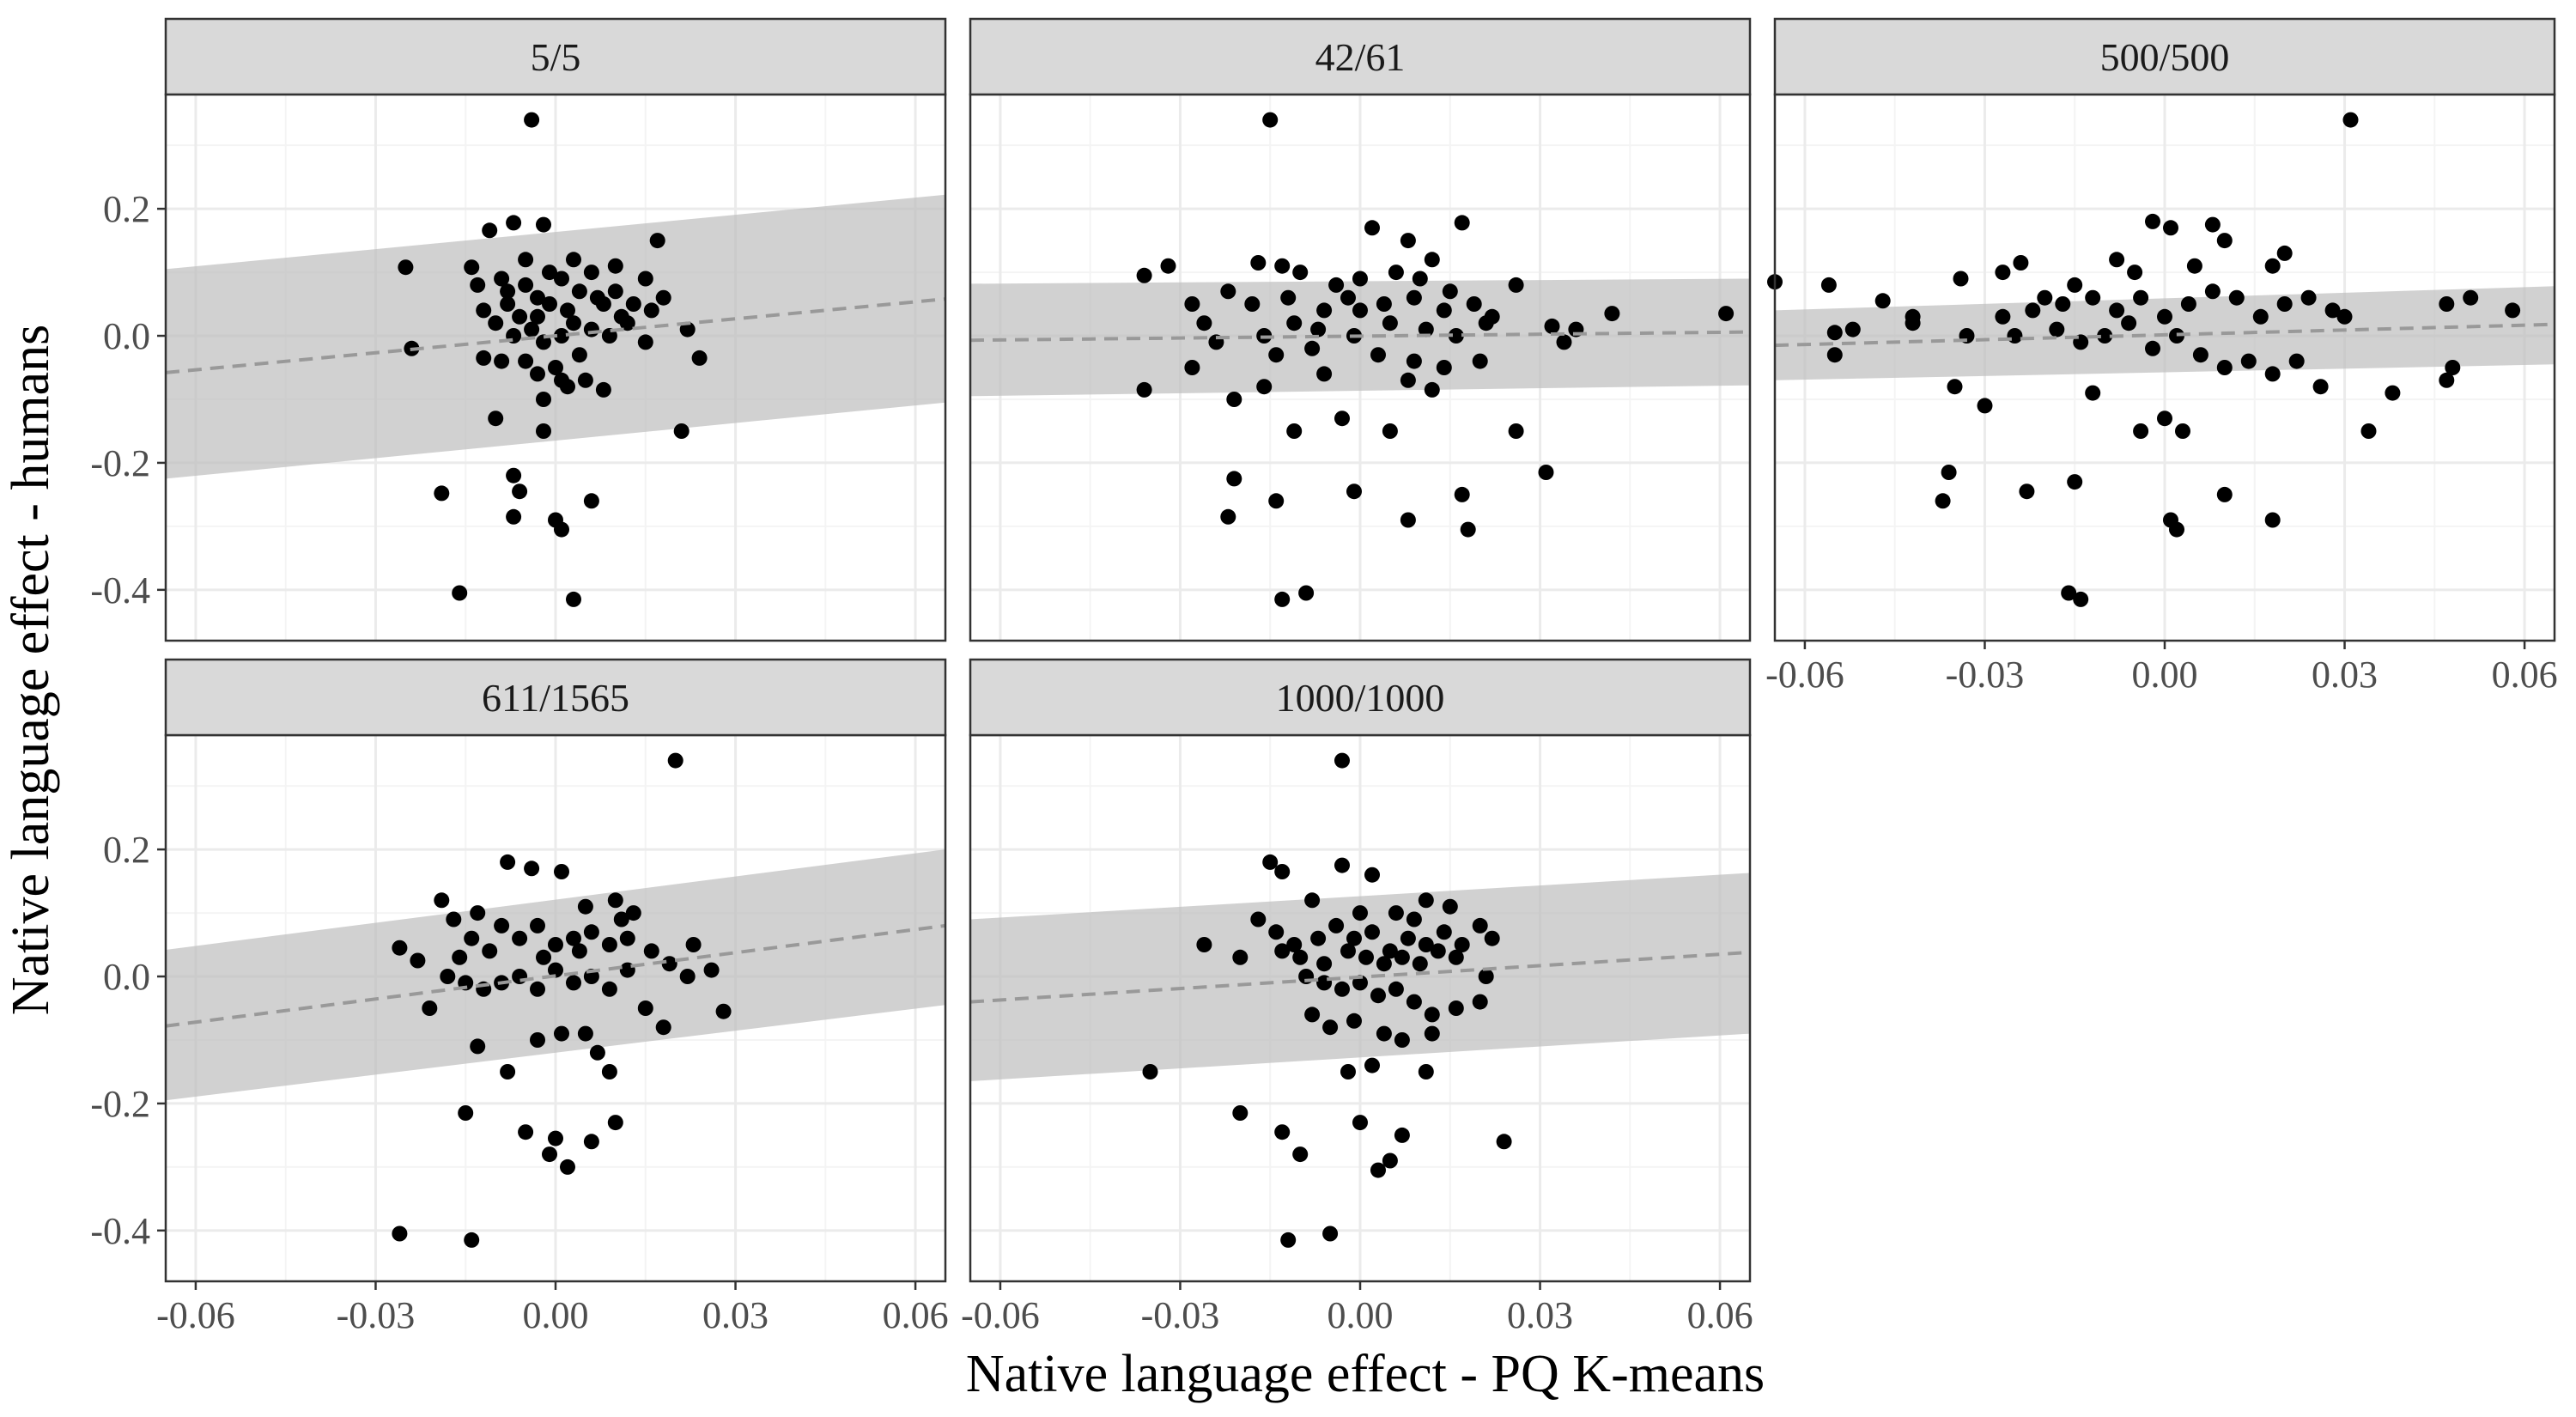 Image resolution: width=2576 pixels, height=1417 pixels. Describe the element at coordinates (735, 1315) in the screenshot. I see `x-tick-label: 0.03` at that location.